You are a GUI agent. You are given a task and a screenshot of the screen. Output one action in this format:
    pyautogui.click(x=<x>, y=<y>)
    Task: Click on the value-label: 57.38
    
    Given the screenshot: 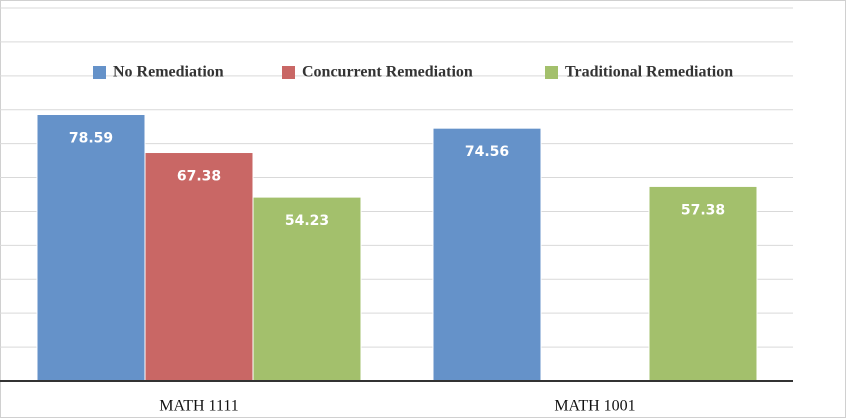 What is the action you would take?
    pyautogui.click(x=703, y=210)
    